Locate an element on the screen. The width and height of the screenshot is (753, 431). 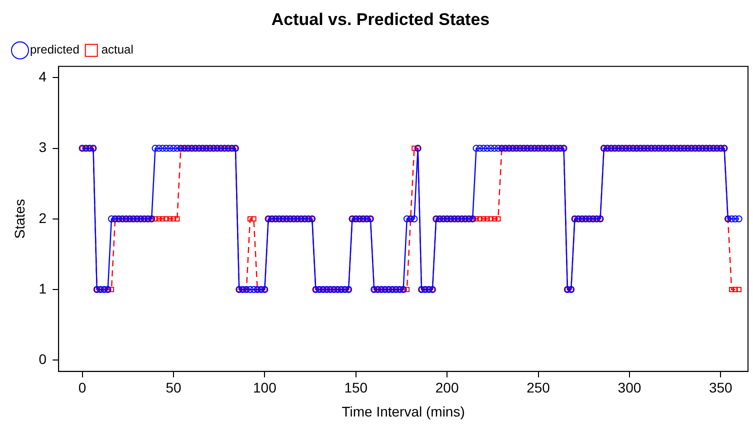
y-tick-label: 1 is located at coordinates (42, 288).